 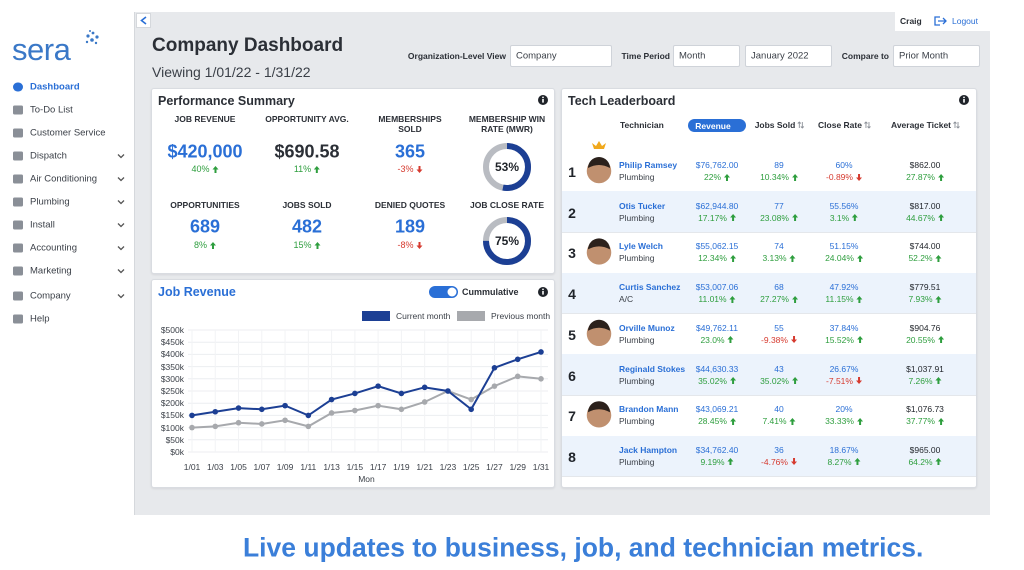 What do you see at coordinates (541, 467) in the screenshot?
I see `x-tick-label: 1/31` at bounding box center [541, 467].